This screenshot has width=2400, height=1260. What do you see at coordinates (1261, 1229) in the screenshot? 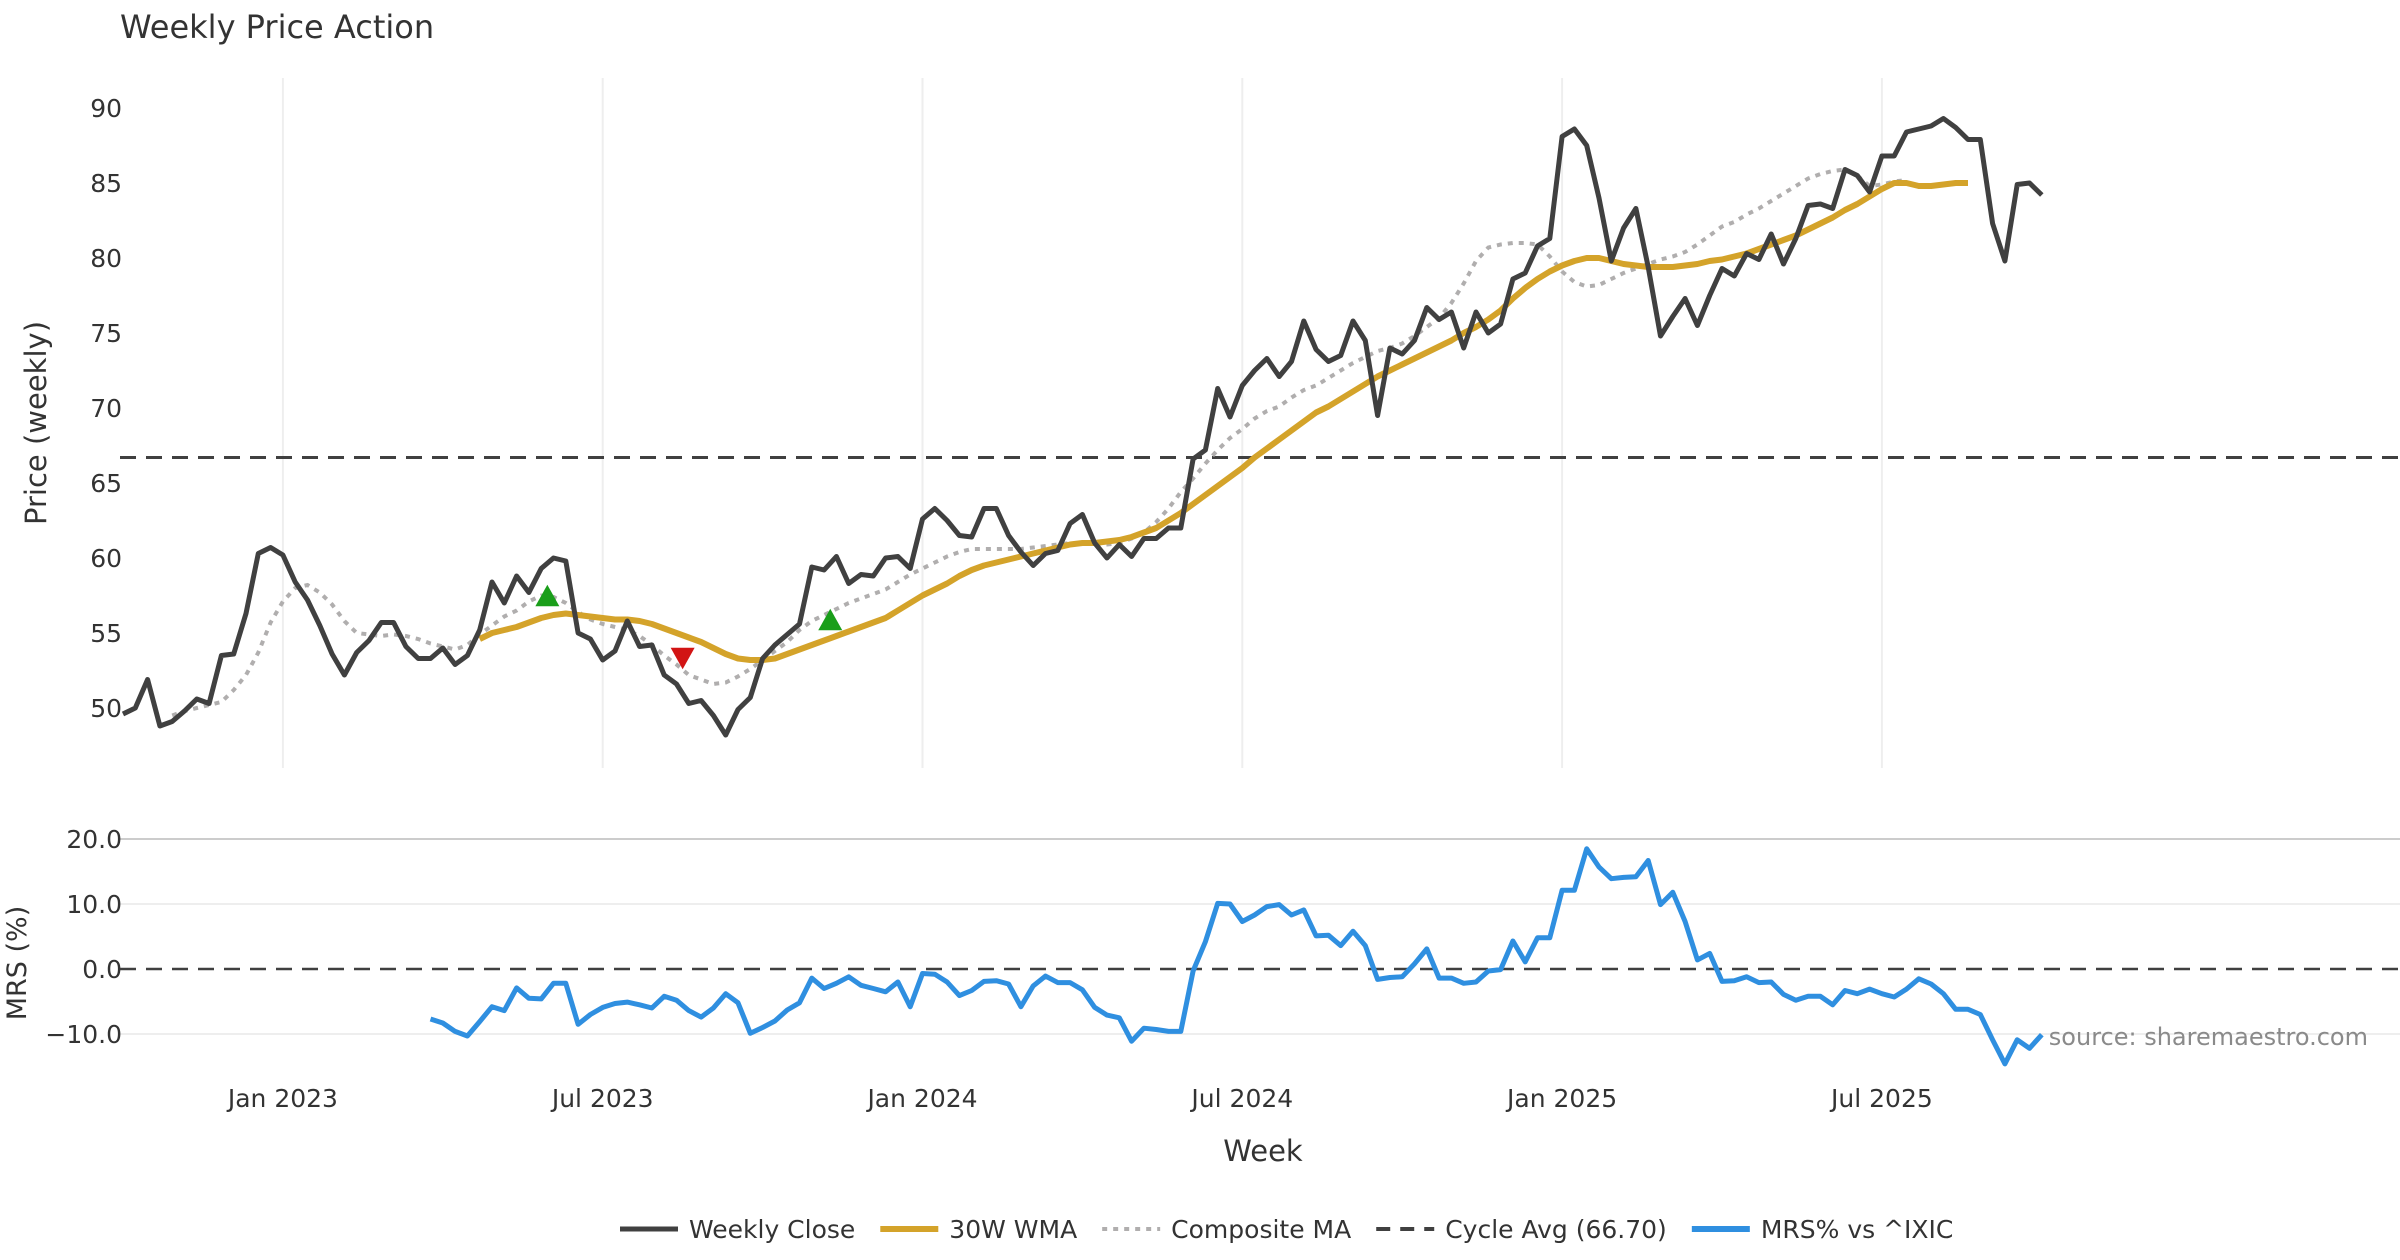
I see `legend-label: Composite MA` at bounding box center [1261, 1229].